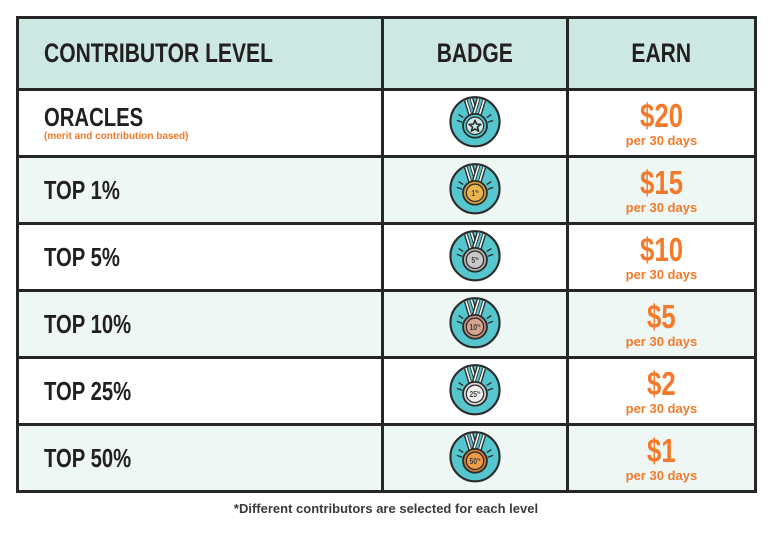 Image resolution: width=772 pixels, height=535 pixels. Describe the element at coordinates (475, 120) in the screenshot. I see `oracles-star-medal-icon` at that location.